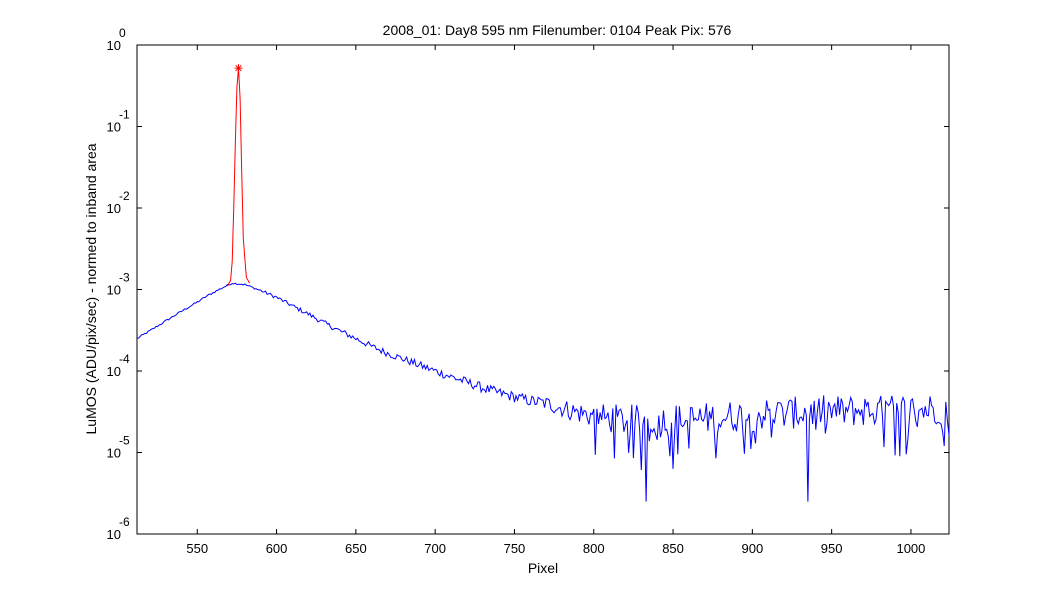 The height and width of the screenshot is (600, 1050). I want to click on peak-marker-stroke, so click(238, 68).